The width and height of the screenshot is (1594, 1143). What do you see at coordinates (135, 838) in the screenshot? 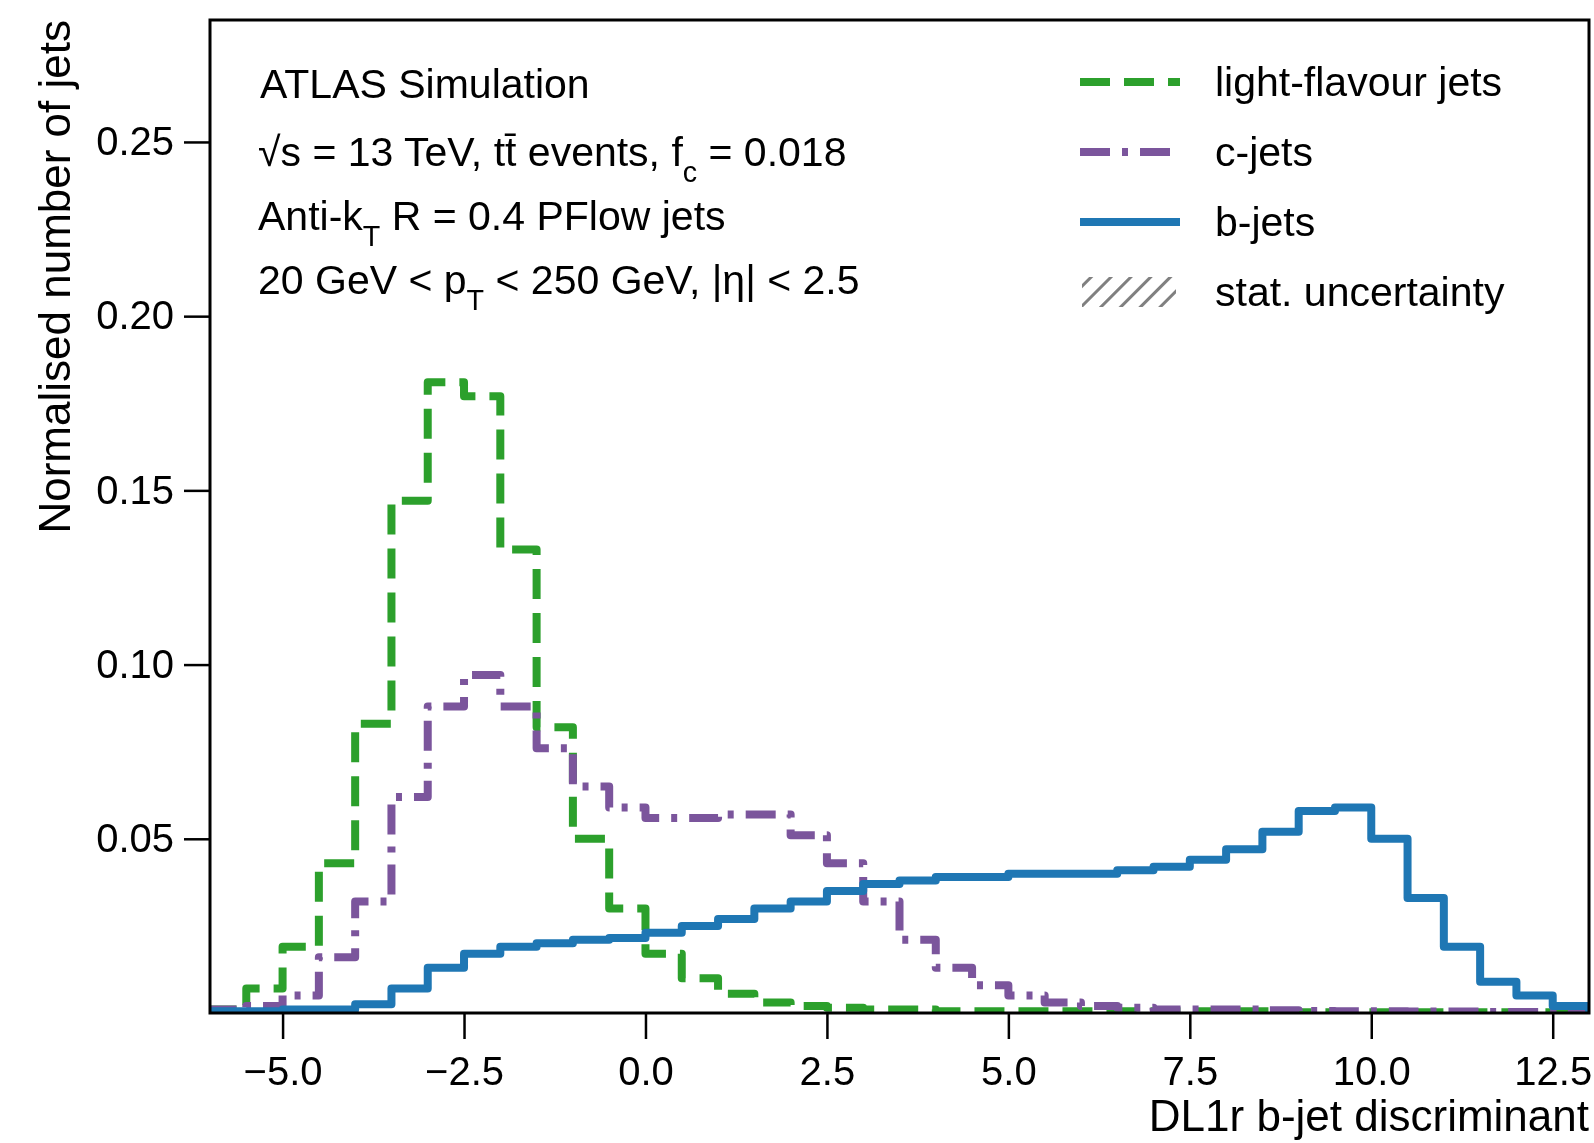
I see `y-tick-label: 0.05` at bounding box center [135, 838].